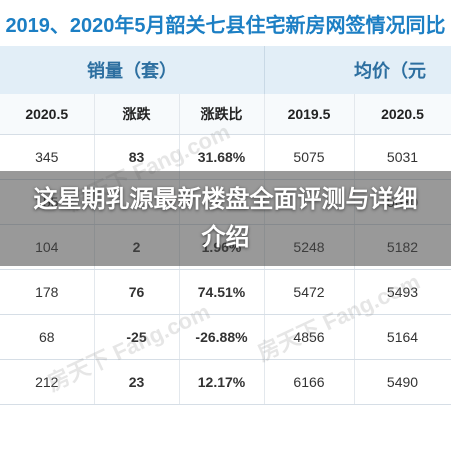 This screenshot has width=451, height=451. What do you see at coordinates (402, 382) in the screenshot?
I see `price-2020-cell: 5490` at bounding box center [402, 382].